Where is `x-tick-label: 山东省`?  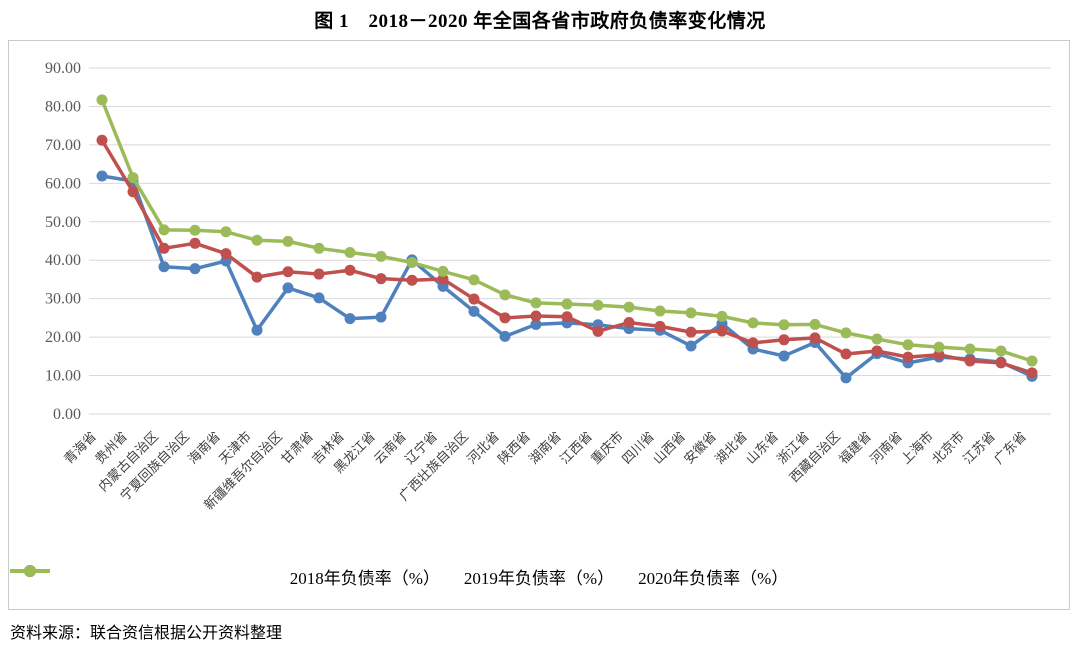
x-tick-label: 山东省 is located at coordinates (762, 448).